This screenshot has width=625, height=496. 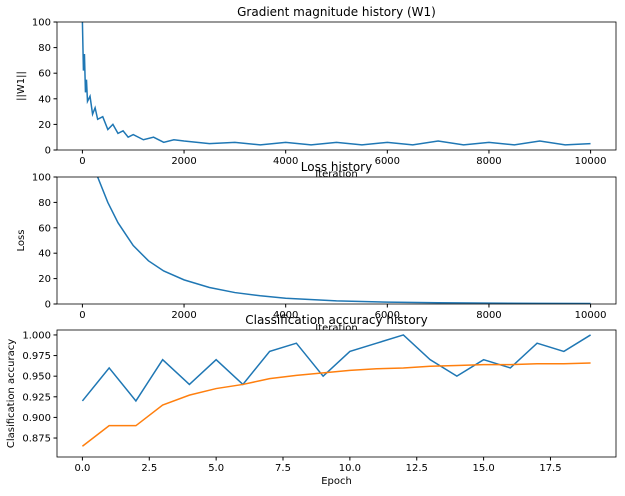 What do you see at coordinates (21, 86) in the screenshot?
I see `y-axis-label: ||W1||` at bounding box center [21, 86].